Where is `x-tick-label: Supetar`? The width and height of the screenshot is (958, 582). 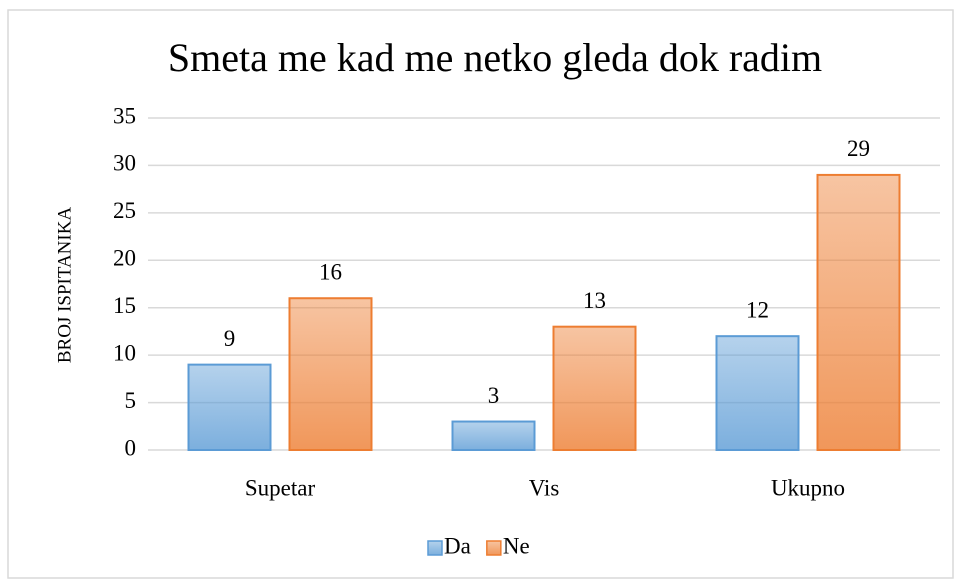
x-tick-label: Supetar is located at coordinates (280, 487).